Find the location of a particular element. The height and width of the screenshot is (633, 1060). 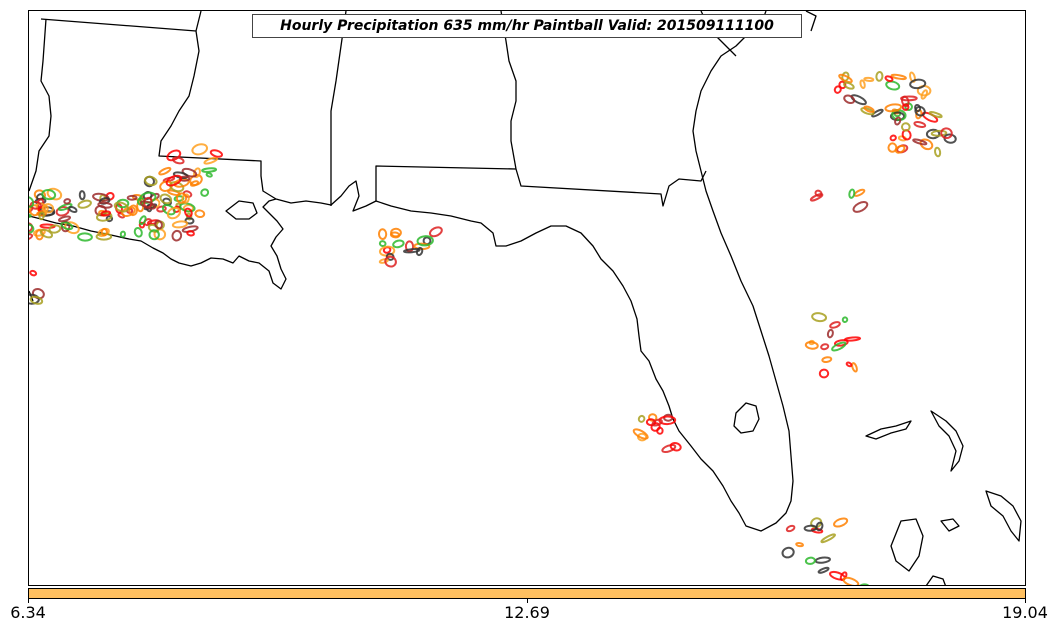

colorbar-tick-label-mid: 12.69 is located at coordinates (527, 612).